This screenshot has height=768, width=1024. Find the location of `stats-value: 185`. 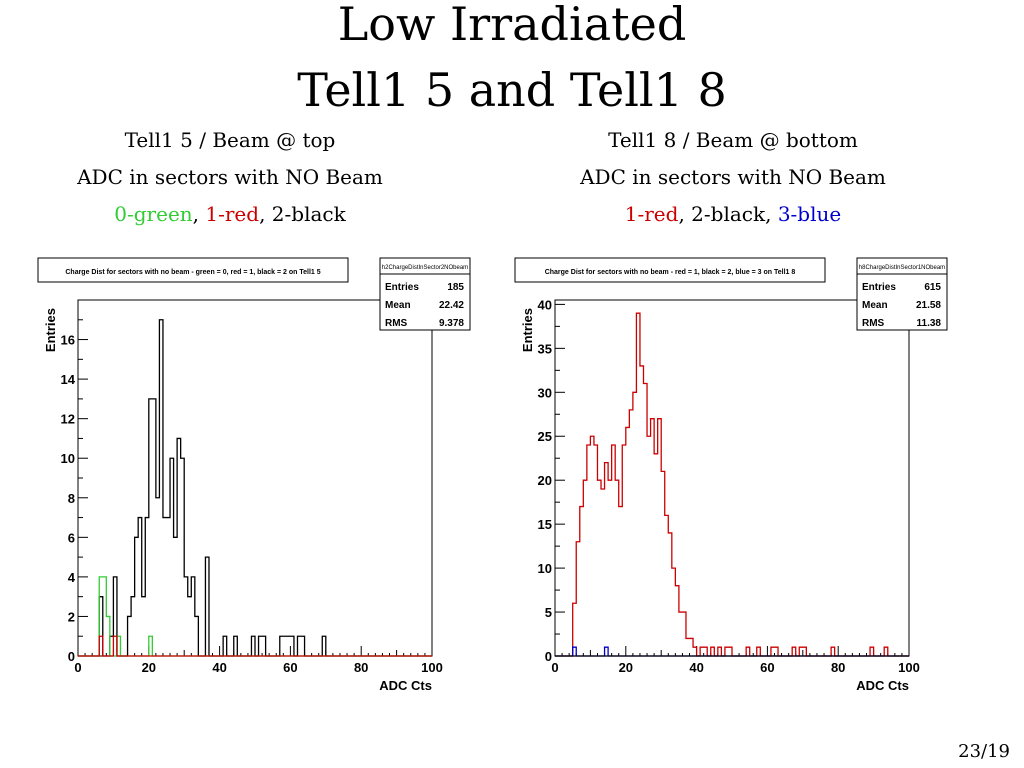

stats-value: 185 is located at coordinates (455, 287).